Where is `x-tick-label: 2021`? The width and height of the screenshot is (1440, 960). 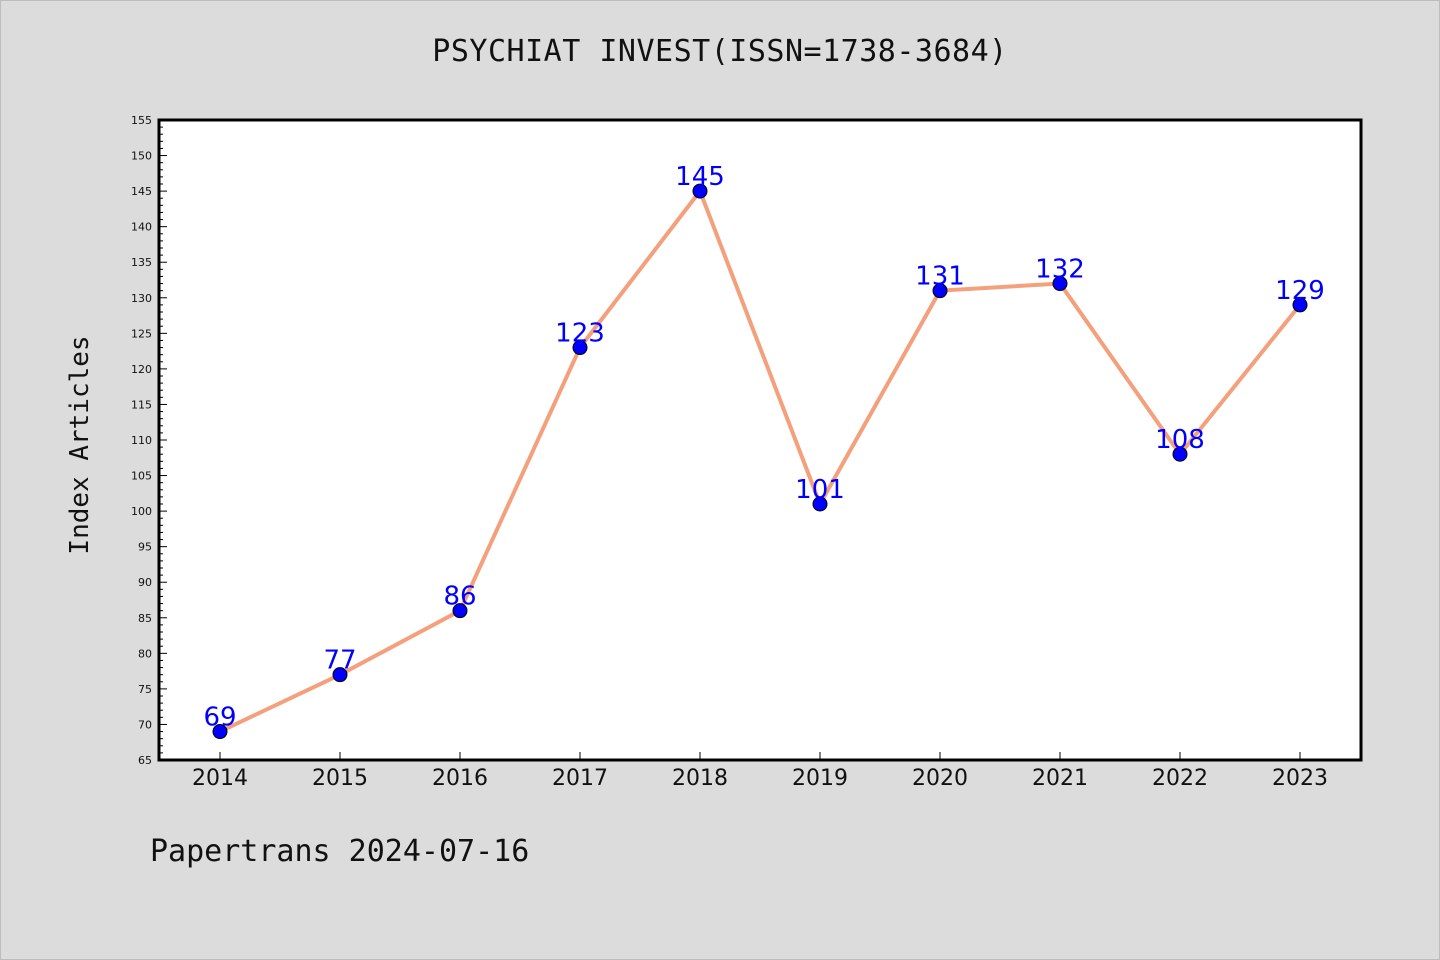
x-tick-label: 2021 is located at coordinates (1060, 778).